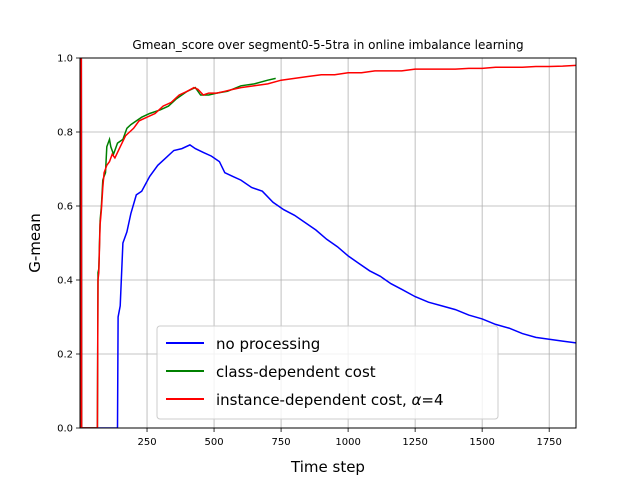 This screenshot has height=480, width=640. Describe the element at coordinates (65, 355) in the screenshot. I see `y-tick-label: 0.2` at that location.